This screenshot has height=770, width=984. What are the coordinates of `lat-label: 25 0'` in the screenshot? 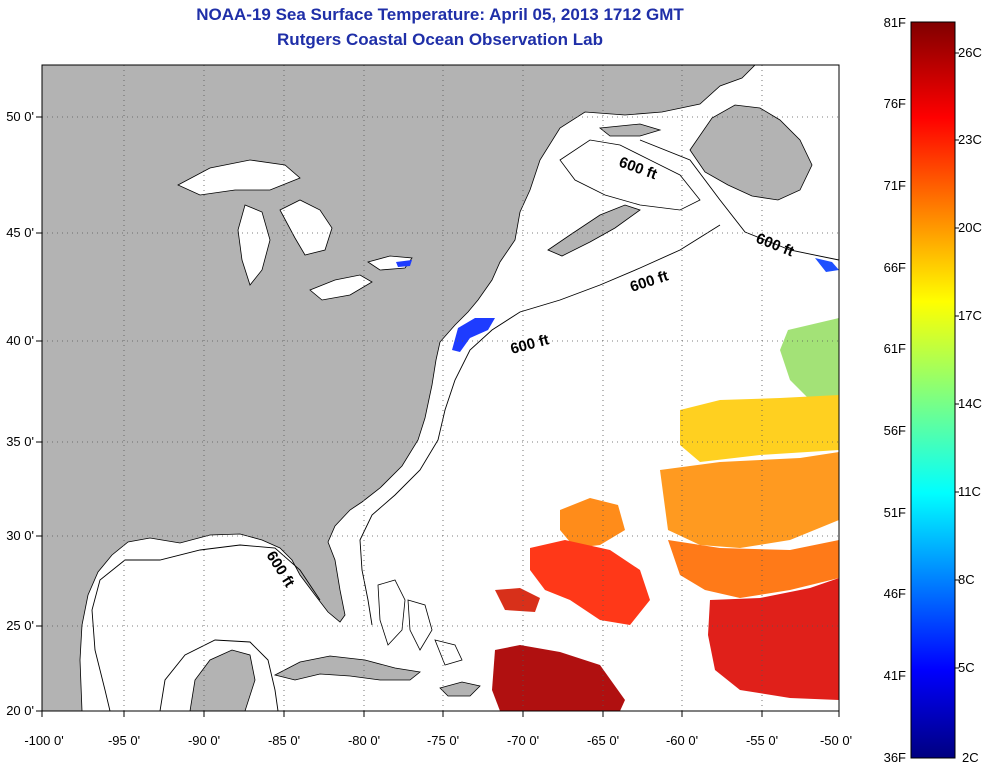 It's located at (20, 625).